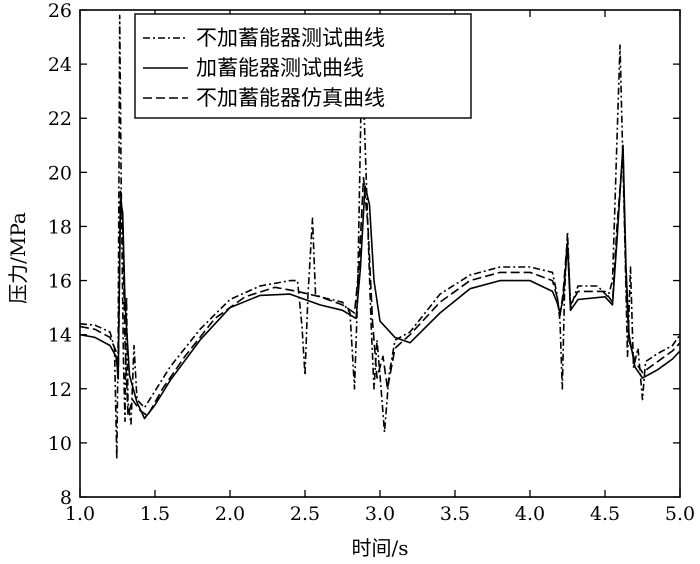  I want to click on y-tick-label: 10, so click(60, 444).